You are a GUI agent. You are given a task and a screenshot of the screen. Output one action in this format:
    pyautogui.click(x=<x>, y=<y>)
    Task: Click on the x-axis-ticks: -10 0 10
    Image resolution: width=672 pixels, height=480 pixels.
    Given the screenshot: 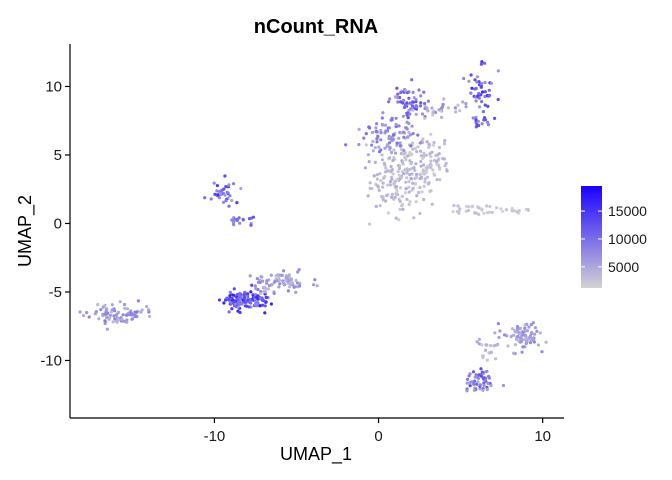 What is the action you would take?
    pyautogui.click(x=377, y=431)
    